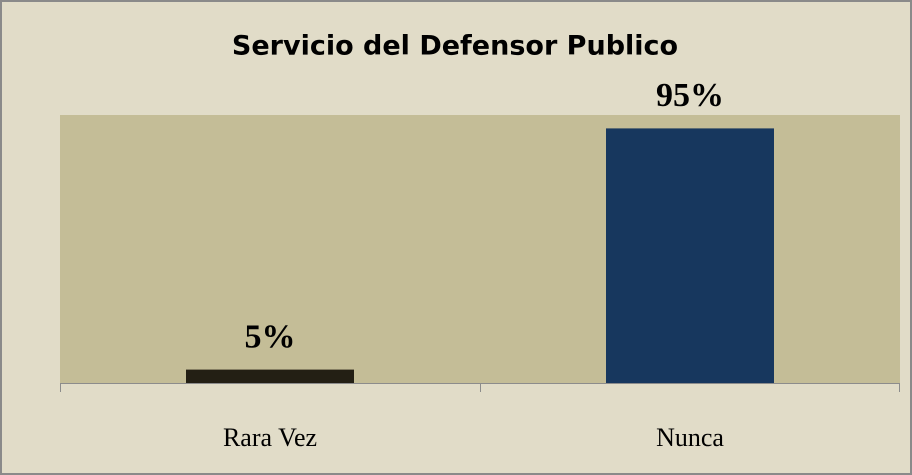 Image resolution: width=912 pixels, height=475 pixels. Describe the element at coordinates (690, 437) in the screenshot. I see `x-tick-label: Nunca` at that location.